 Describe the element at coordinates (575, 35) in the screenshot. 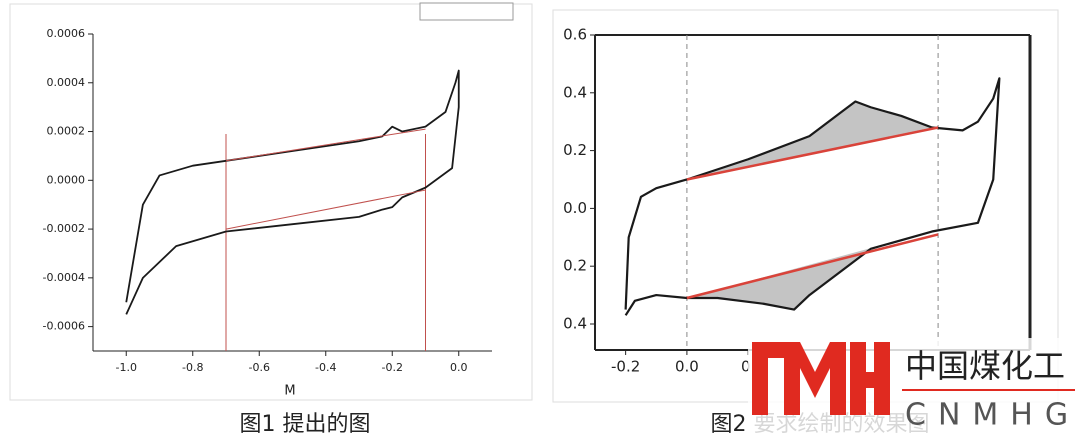

I see `y-tick-label: 0.6` at that location.